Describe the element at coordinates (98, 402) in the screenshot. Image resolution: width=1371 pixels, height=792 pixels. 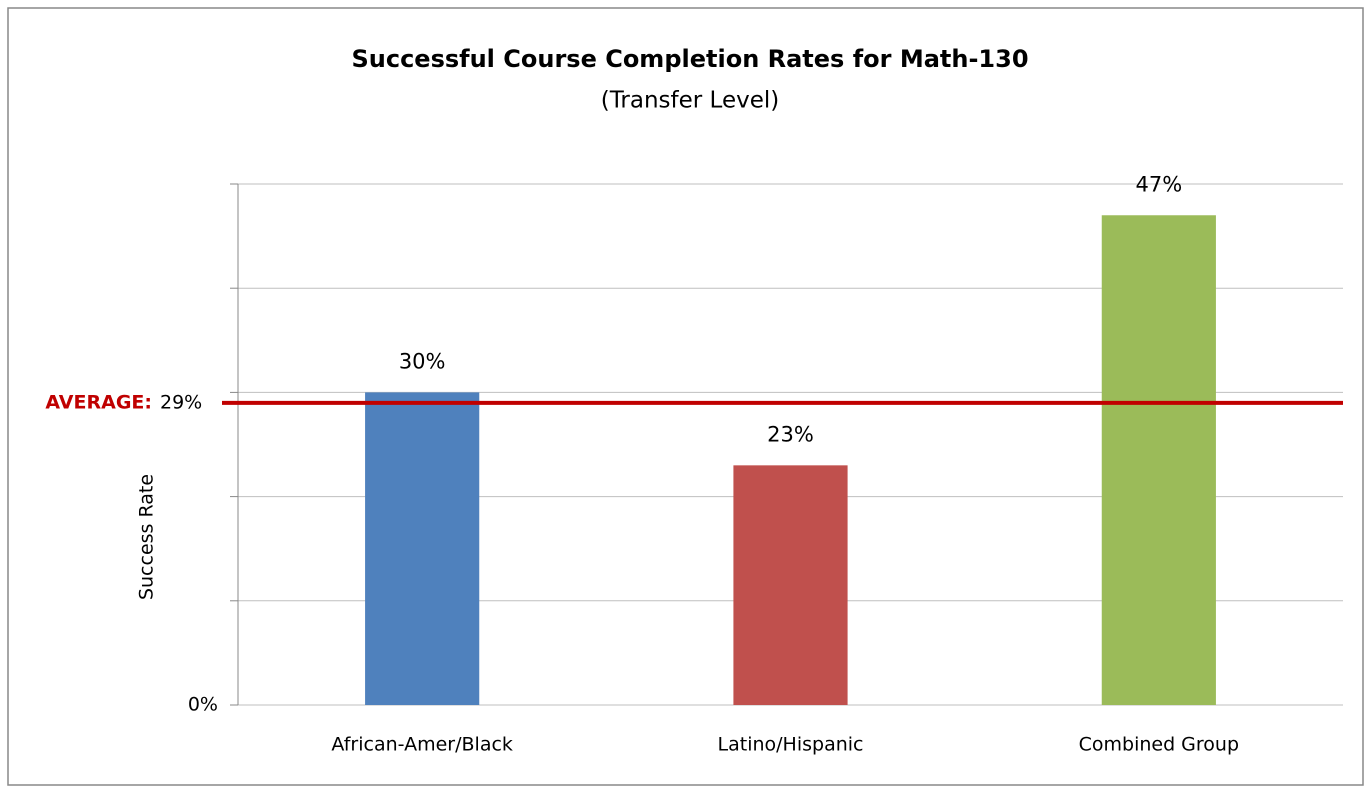
I see `average-label: AVERAGE:` at that location.